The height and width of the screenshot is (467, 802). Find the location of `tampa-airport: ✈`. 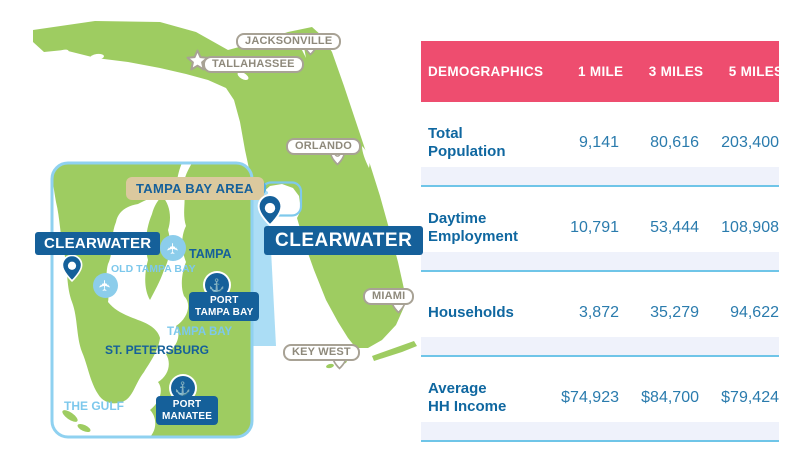

tampa-airport: ✈ is located at coordinates (173, 248).